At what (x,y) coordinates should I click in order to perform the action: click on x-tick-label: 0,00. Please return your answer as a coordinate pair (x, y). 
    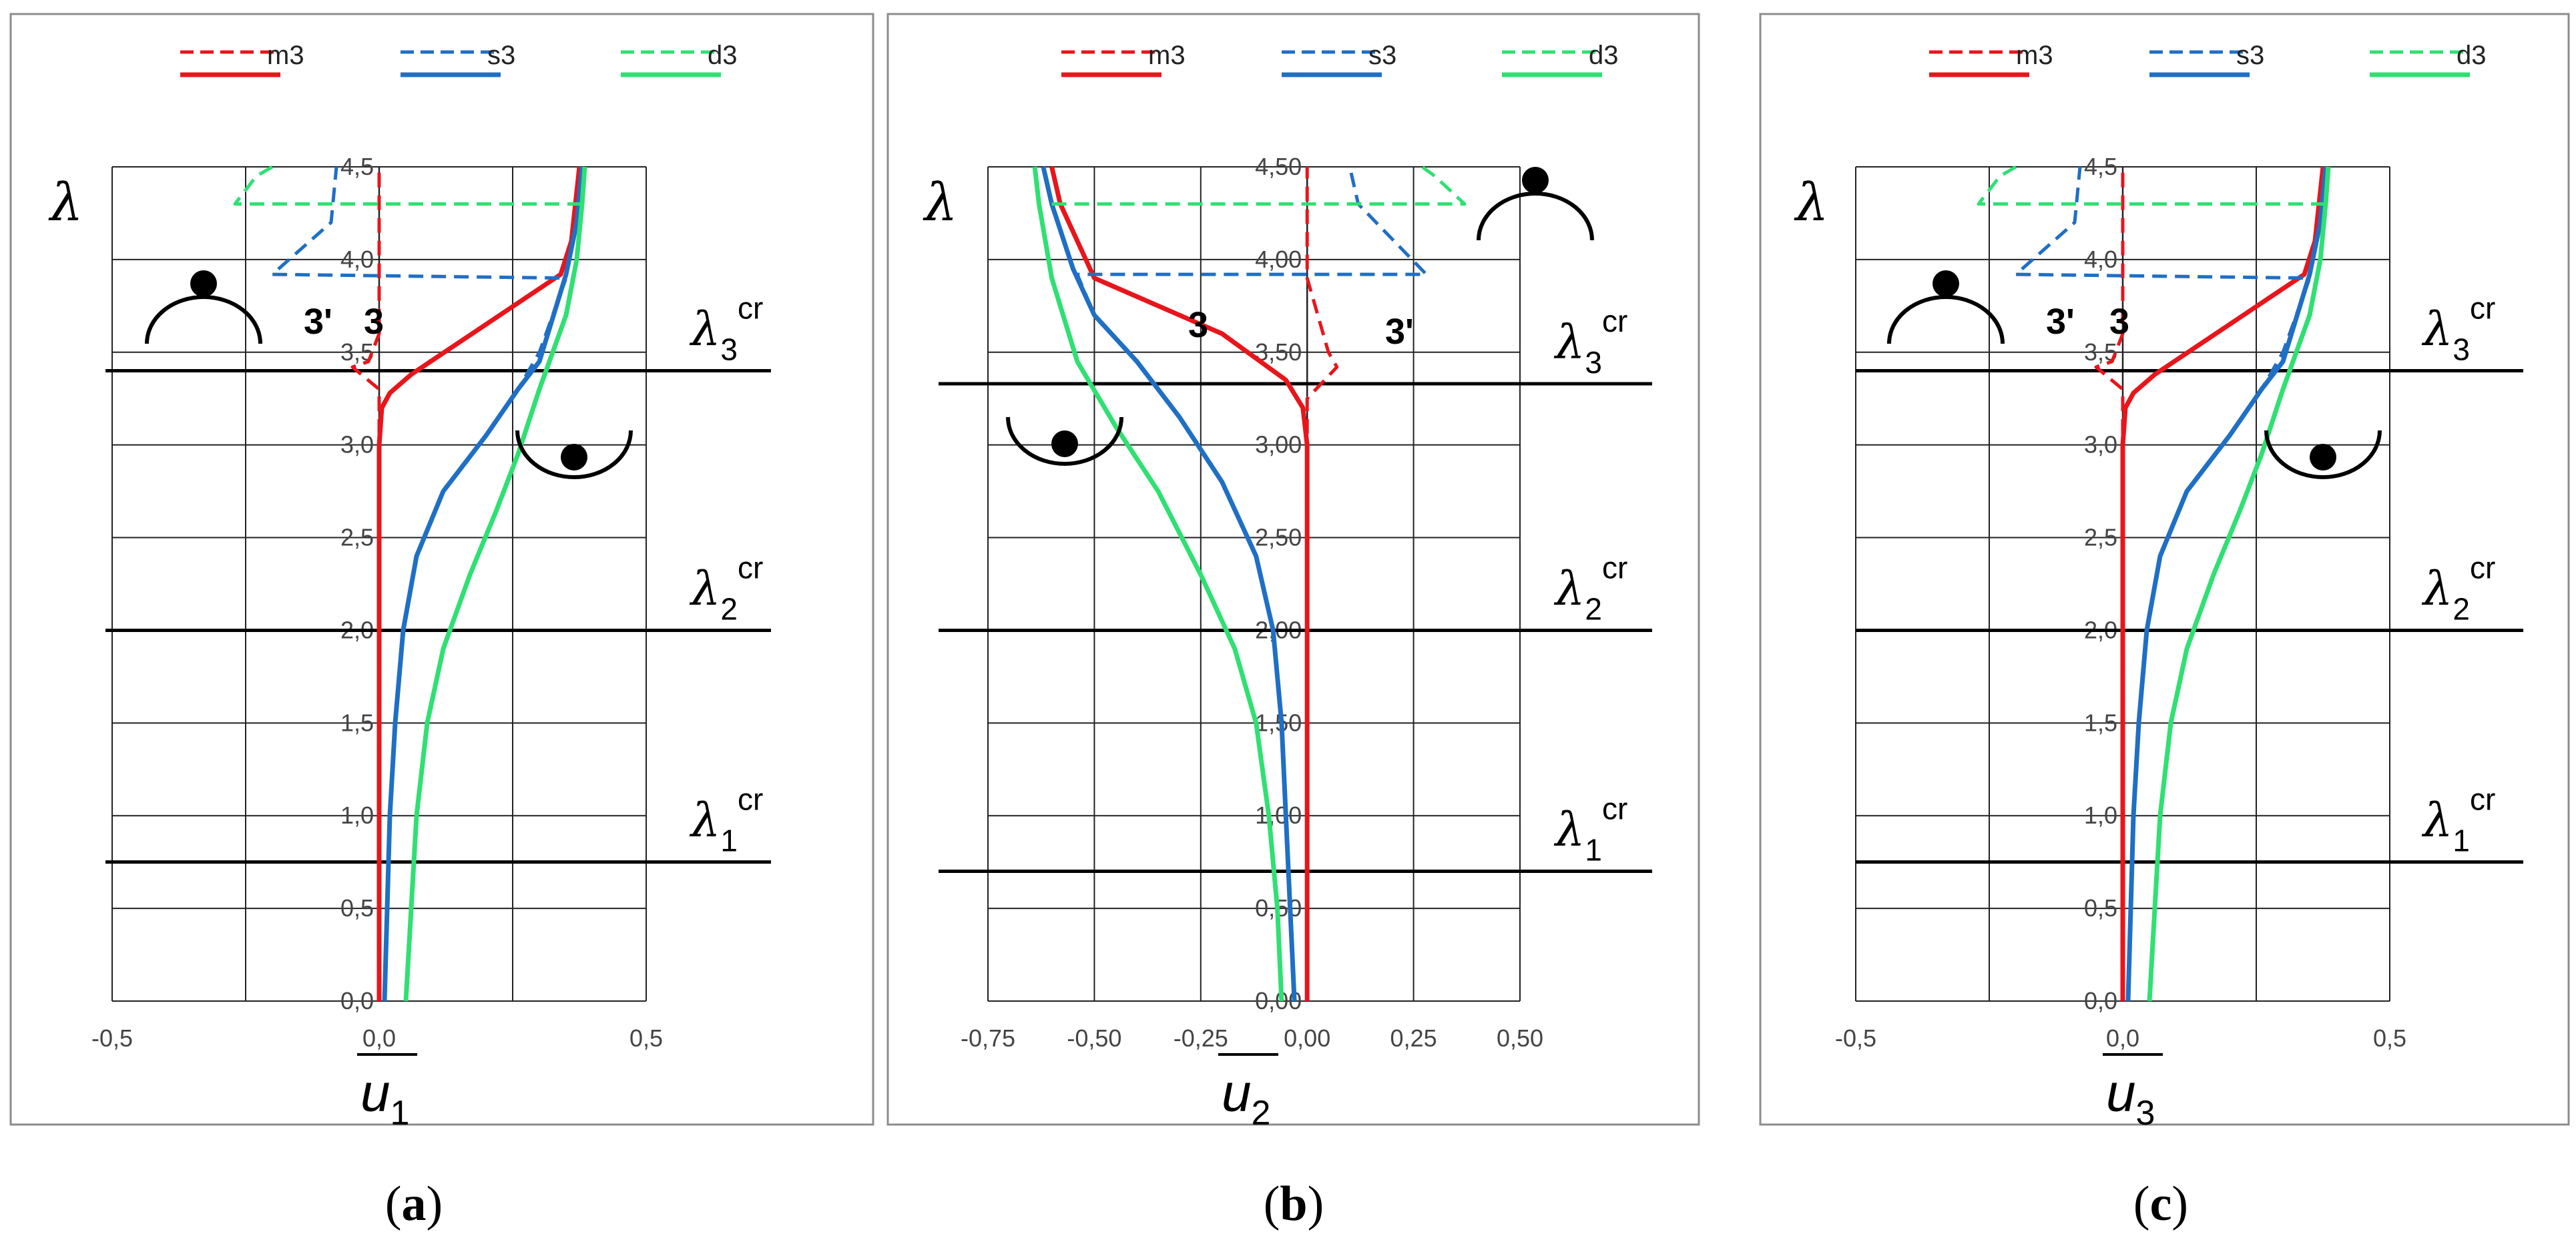
    Looking at the image, I should click on (1307, 1038).